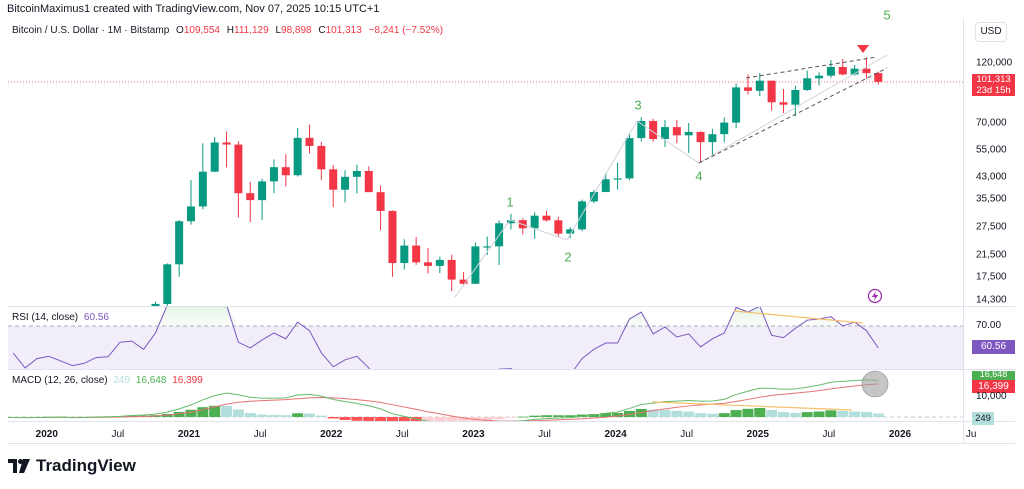 The height and width of the screenshot is (489, 1024). I want to click on macd-pane, so click(485, 398).